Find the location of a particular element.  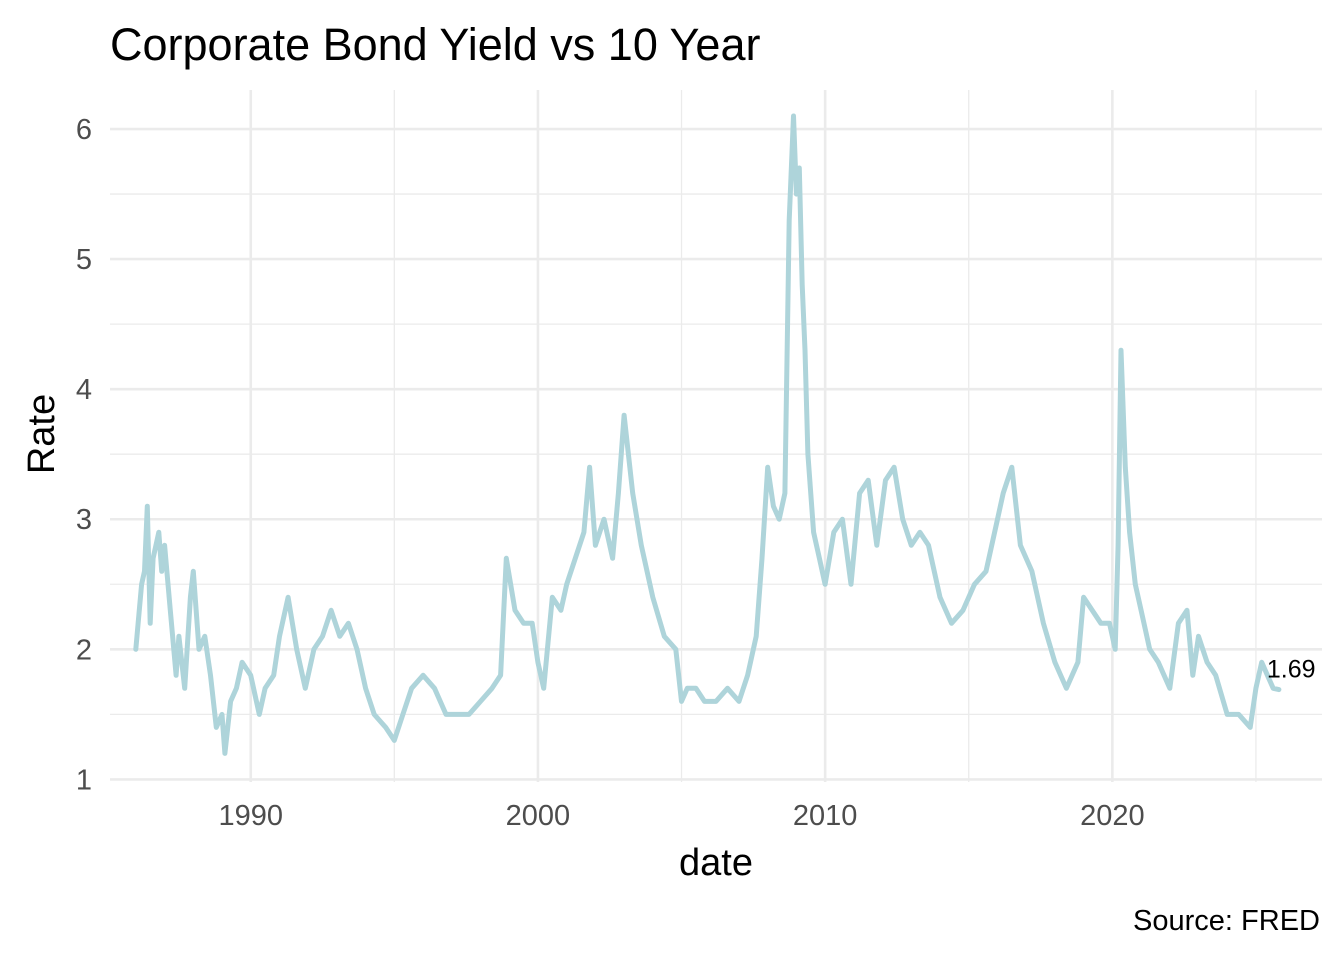

y-tick-label: 5 is located at coordinates (84, 260).